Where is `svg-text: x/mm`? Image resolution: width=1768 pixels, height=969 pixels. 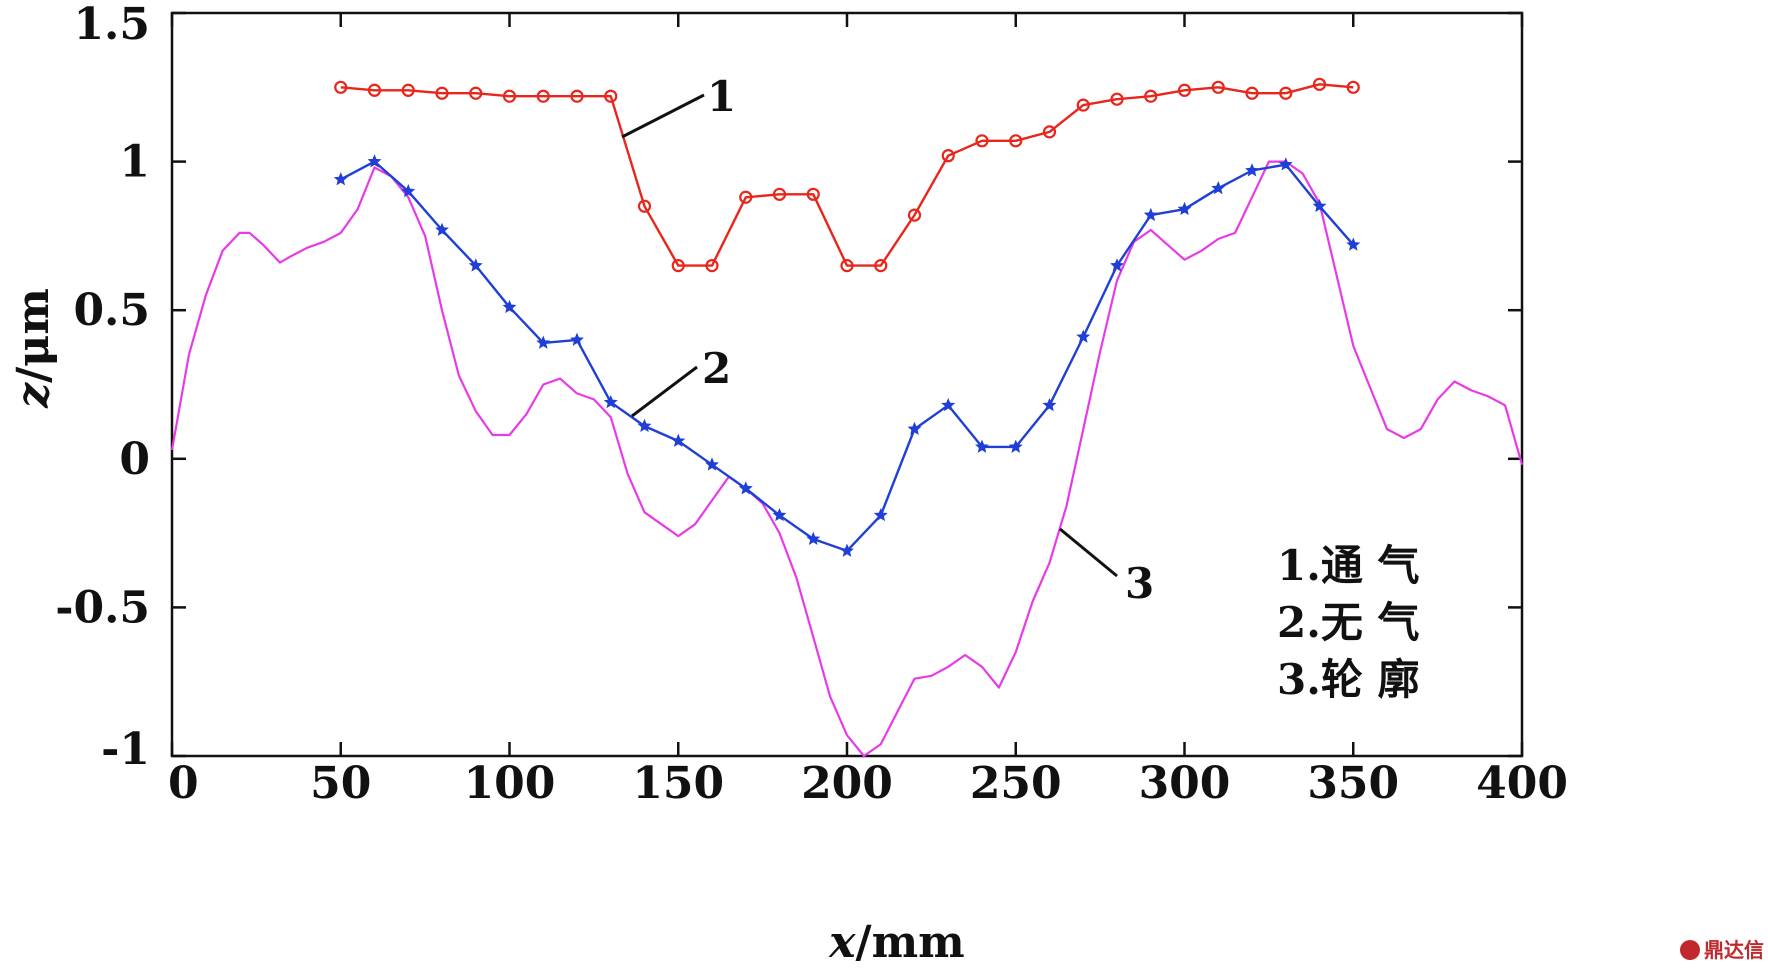 svg-text: x/mm is located at coordinates (896, 942).